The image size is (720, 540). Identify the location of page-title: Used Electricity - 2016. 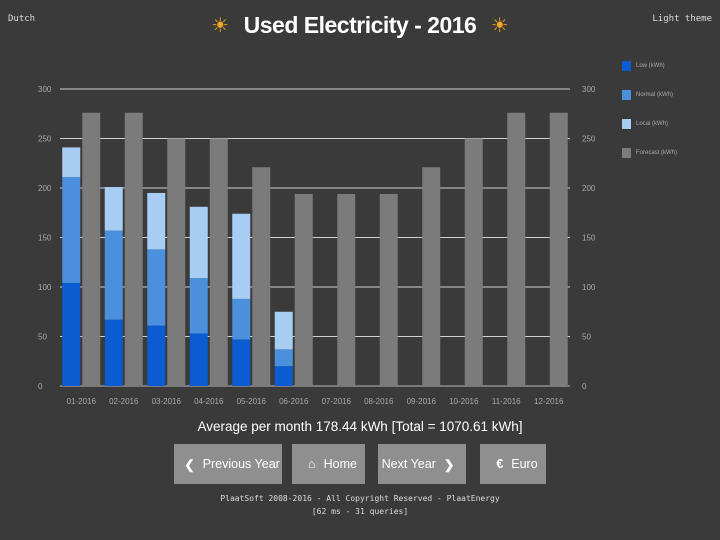
(360, 25).